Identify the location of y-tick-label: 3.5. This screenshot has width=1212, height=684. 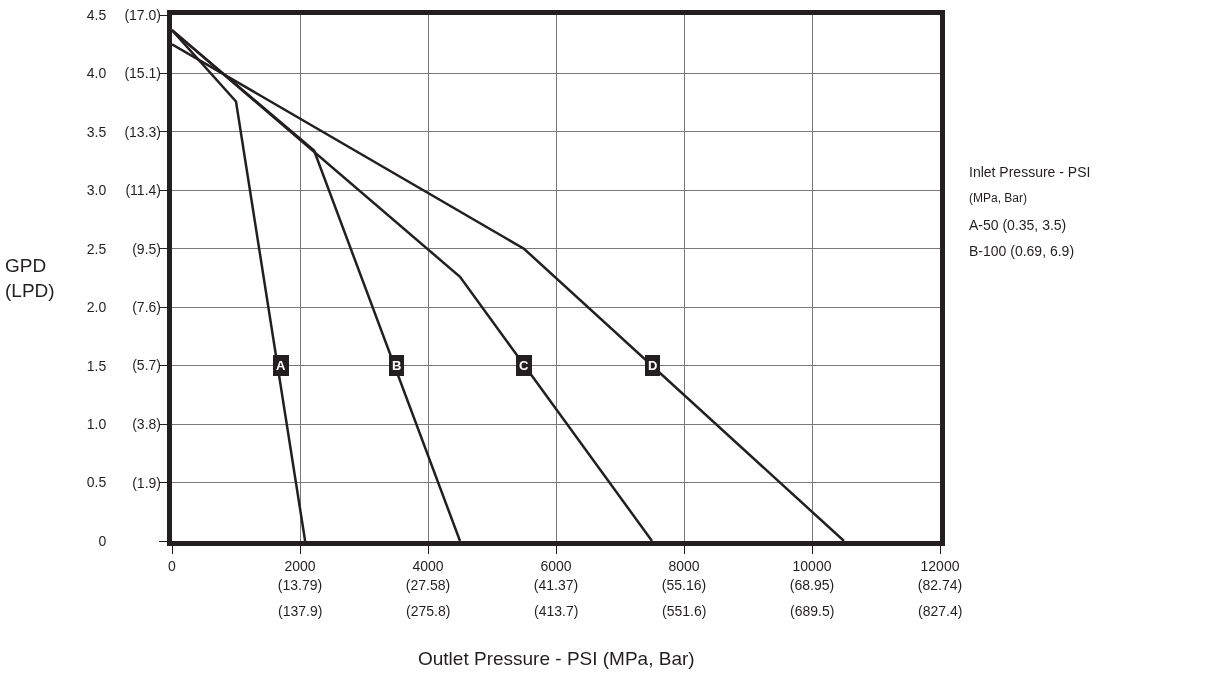
(96, 131).